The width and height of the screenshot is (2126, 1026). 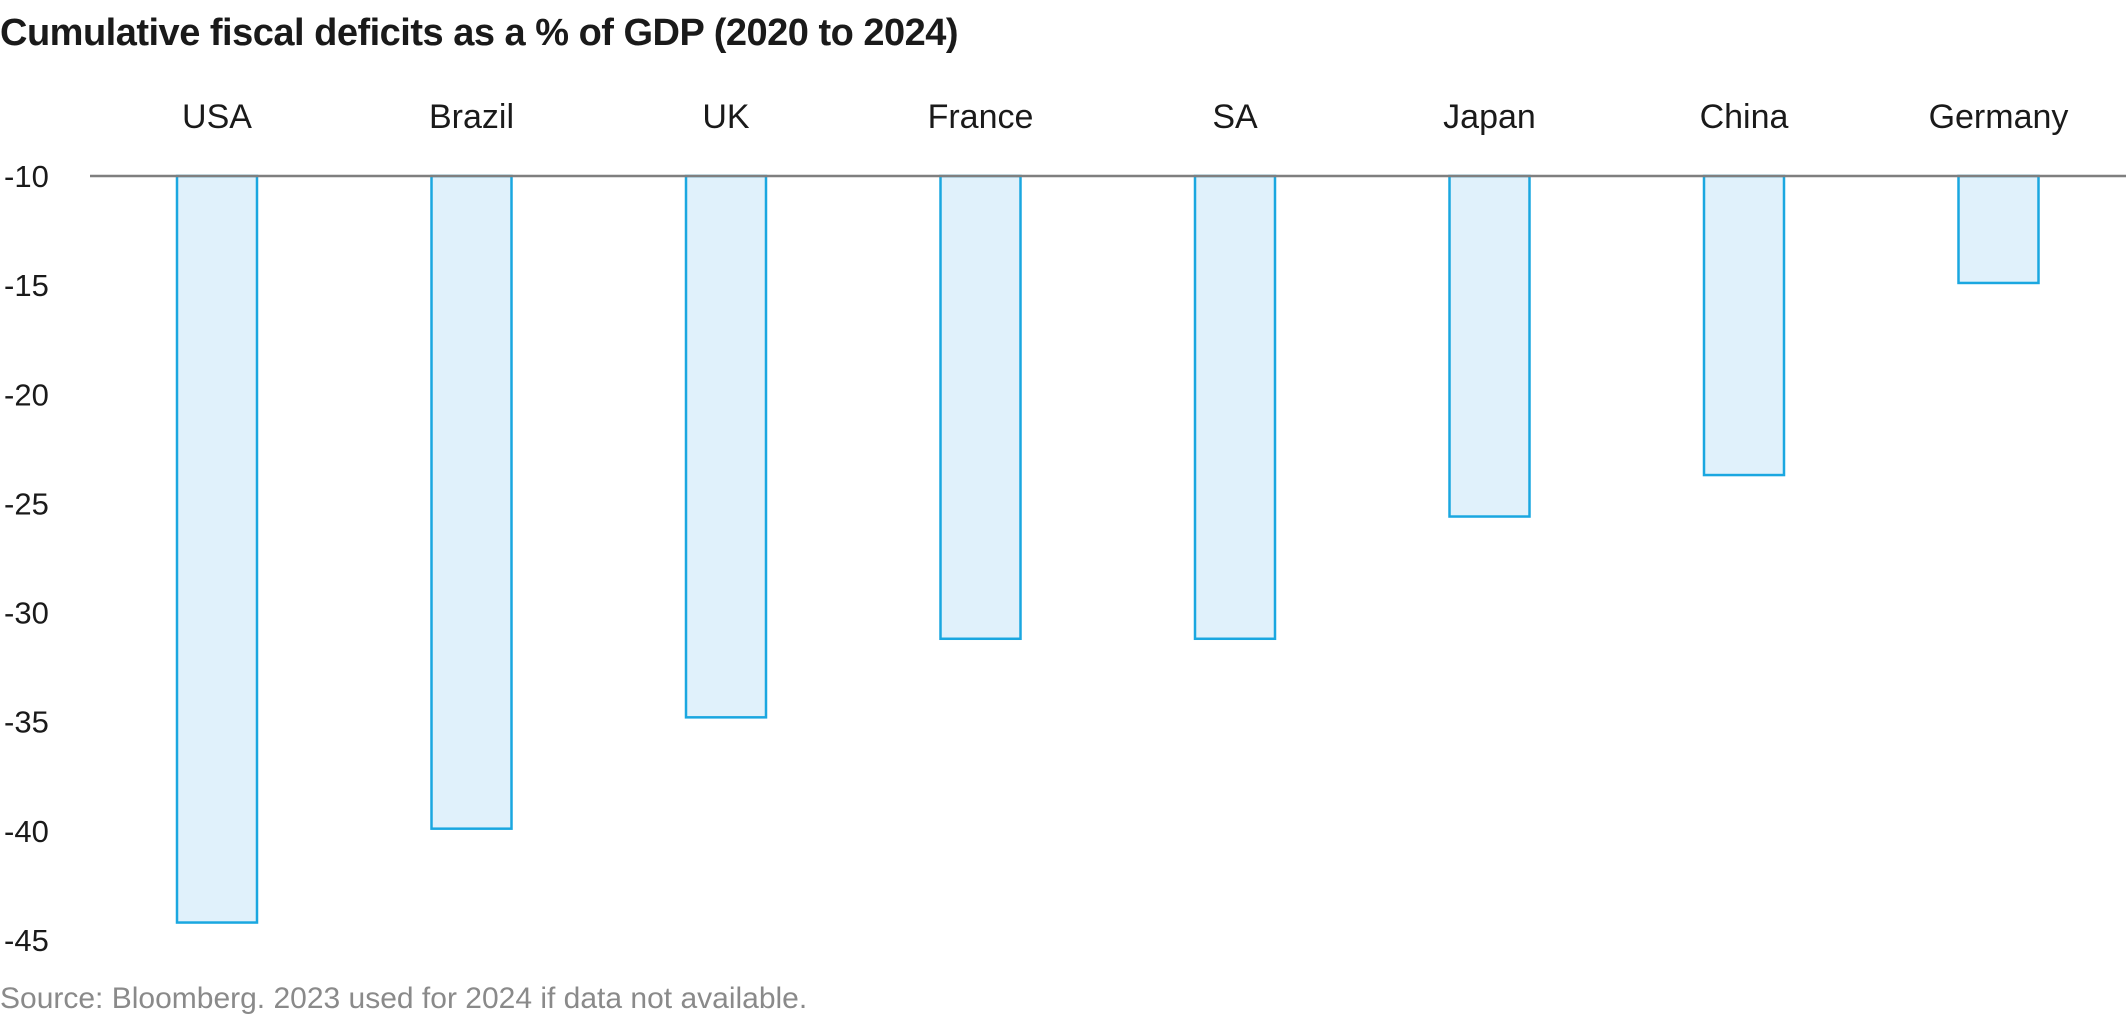 What do you see at coordinates (26, 831) in the screenshot?
I see `y-tick-label: -40` at bounding box center [26, 831].